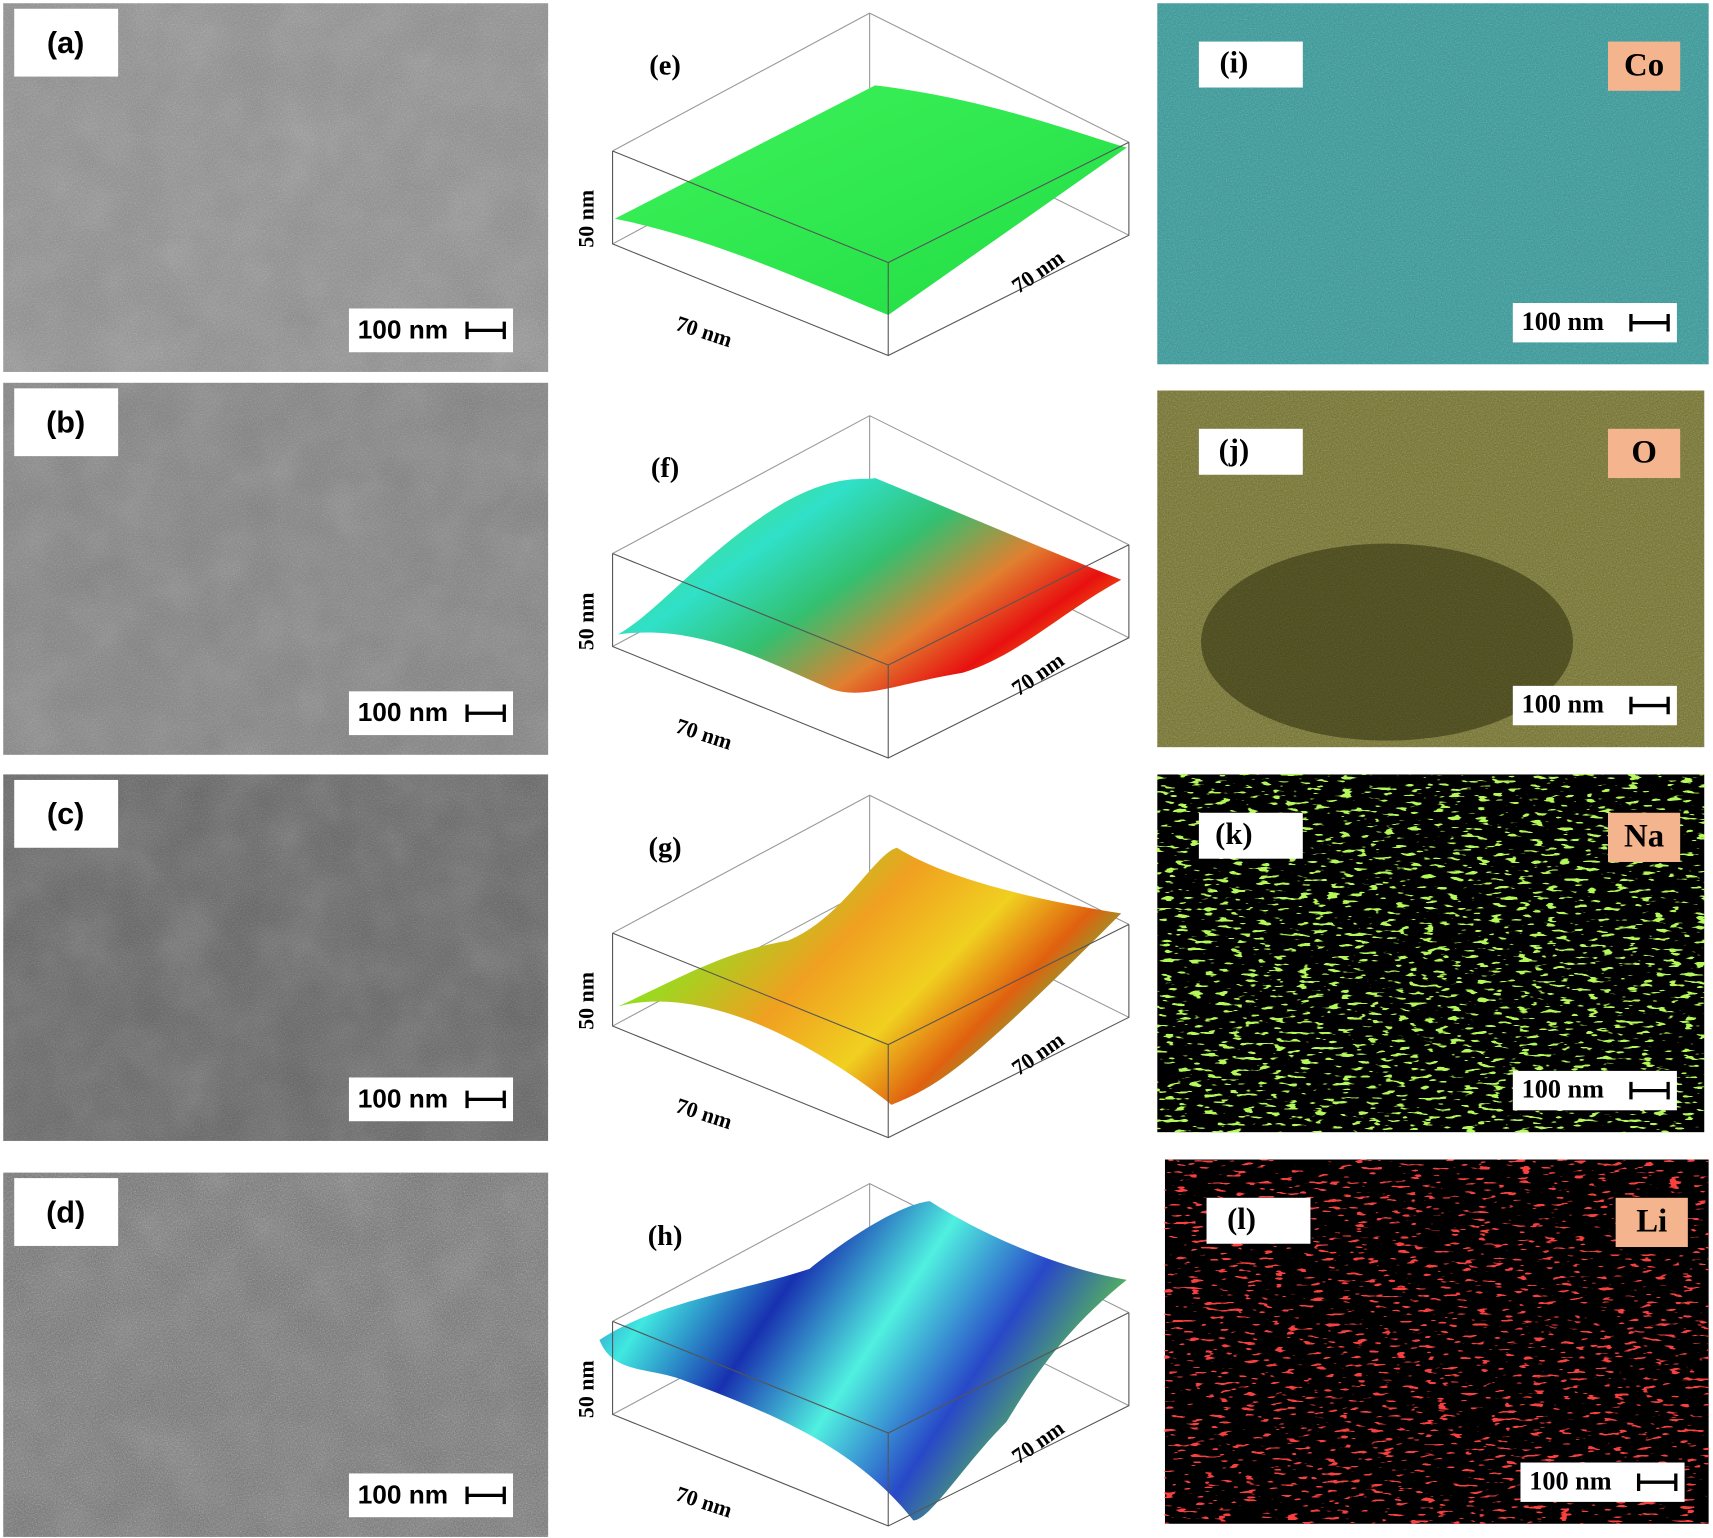 The width and height of the screenshot is (1713, 1538). I want to click on element-label: Li, so click(1651, 1222).